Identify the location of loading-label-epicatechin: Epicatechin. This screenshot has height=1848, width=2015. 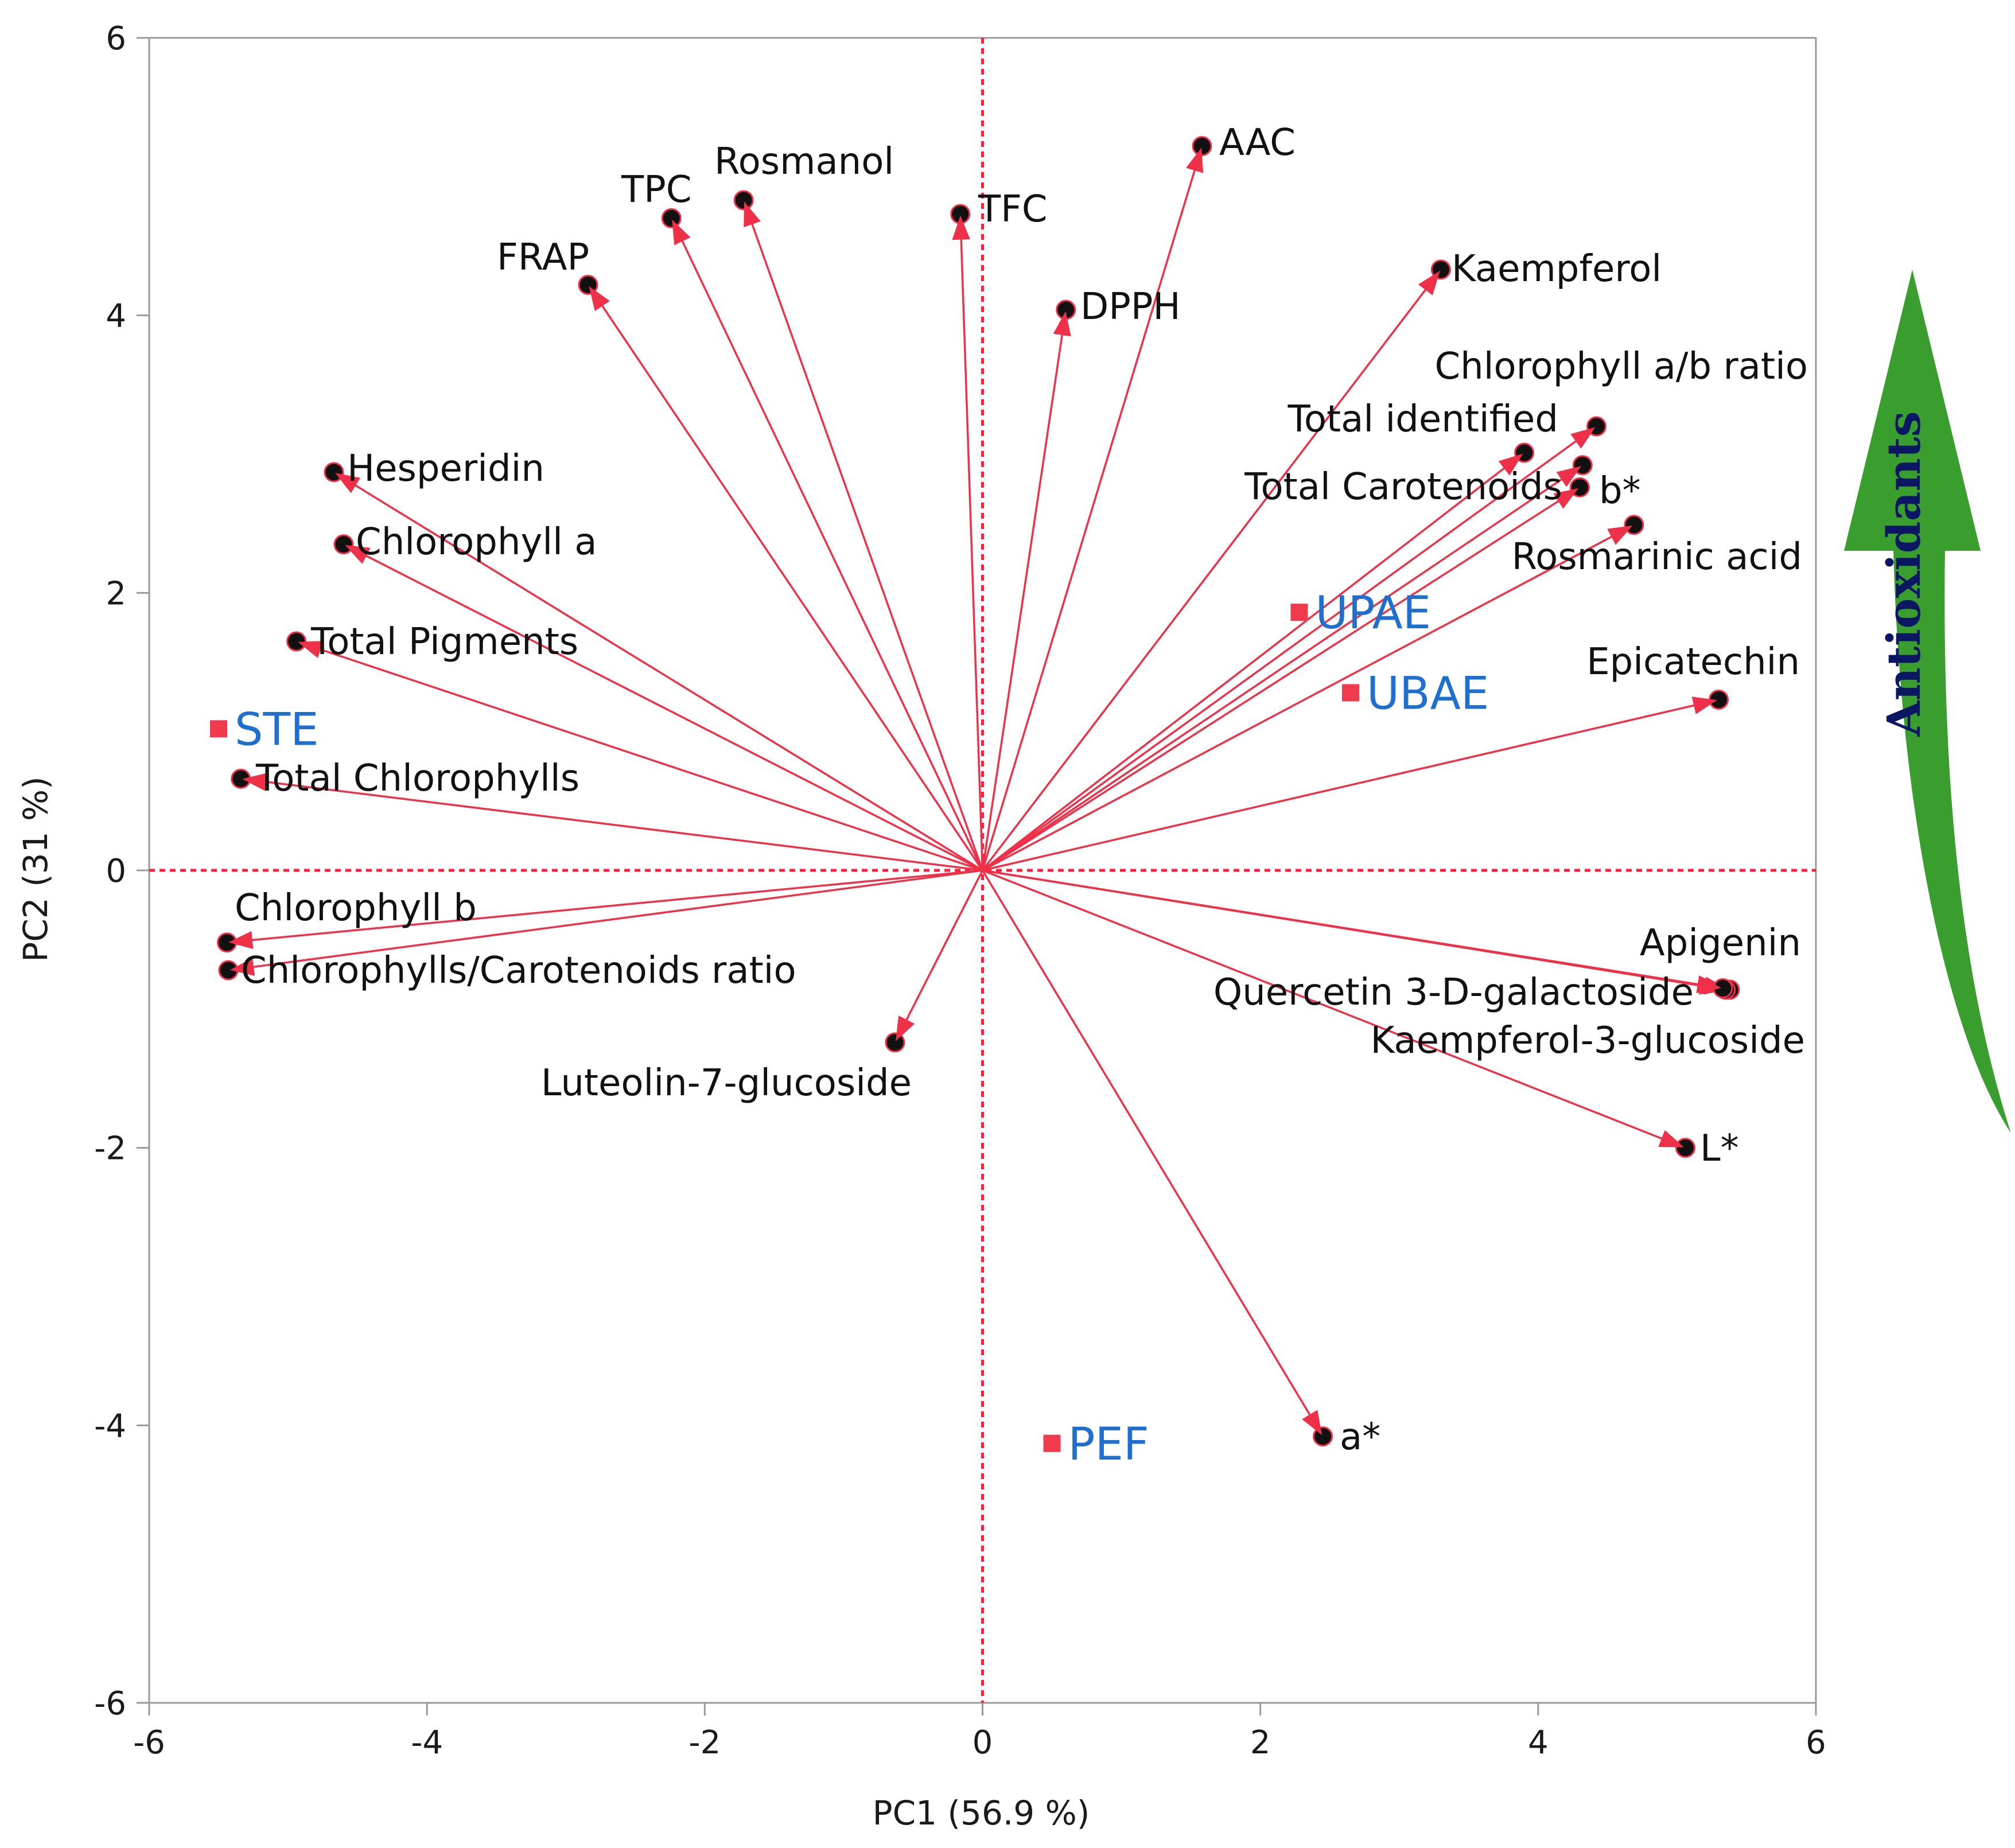
(1693, 662).